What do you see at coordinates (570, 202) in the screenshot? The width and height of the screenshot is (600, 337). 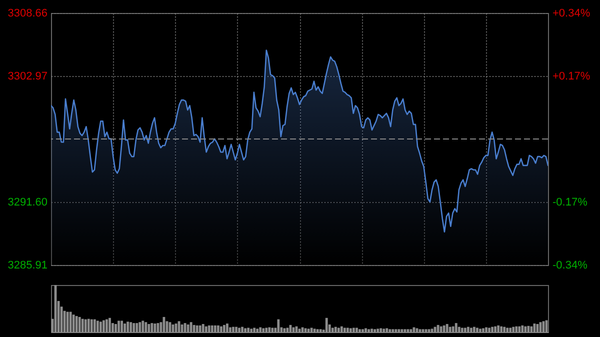 I see `y2-tick-label: -0.17%` at bounding box center [570, 202].